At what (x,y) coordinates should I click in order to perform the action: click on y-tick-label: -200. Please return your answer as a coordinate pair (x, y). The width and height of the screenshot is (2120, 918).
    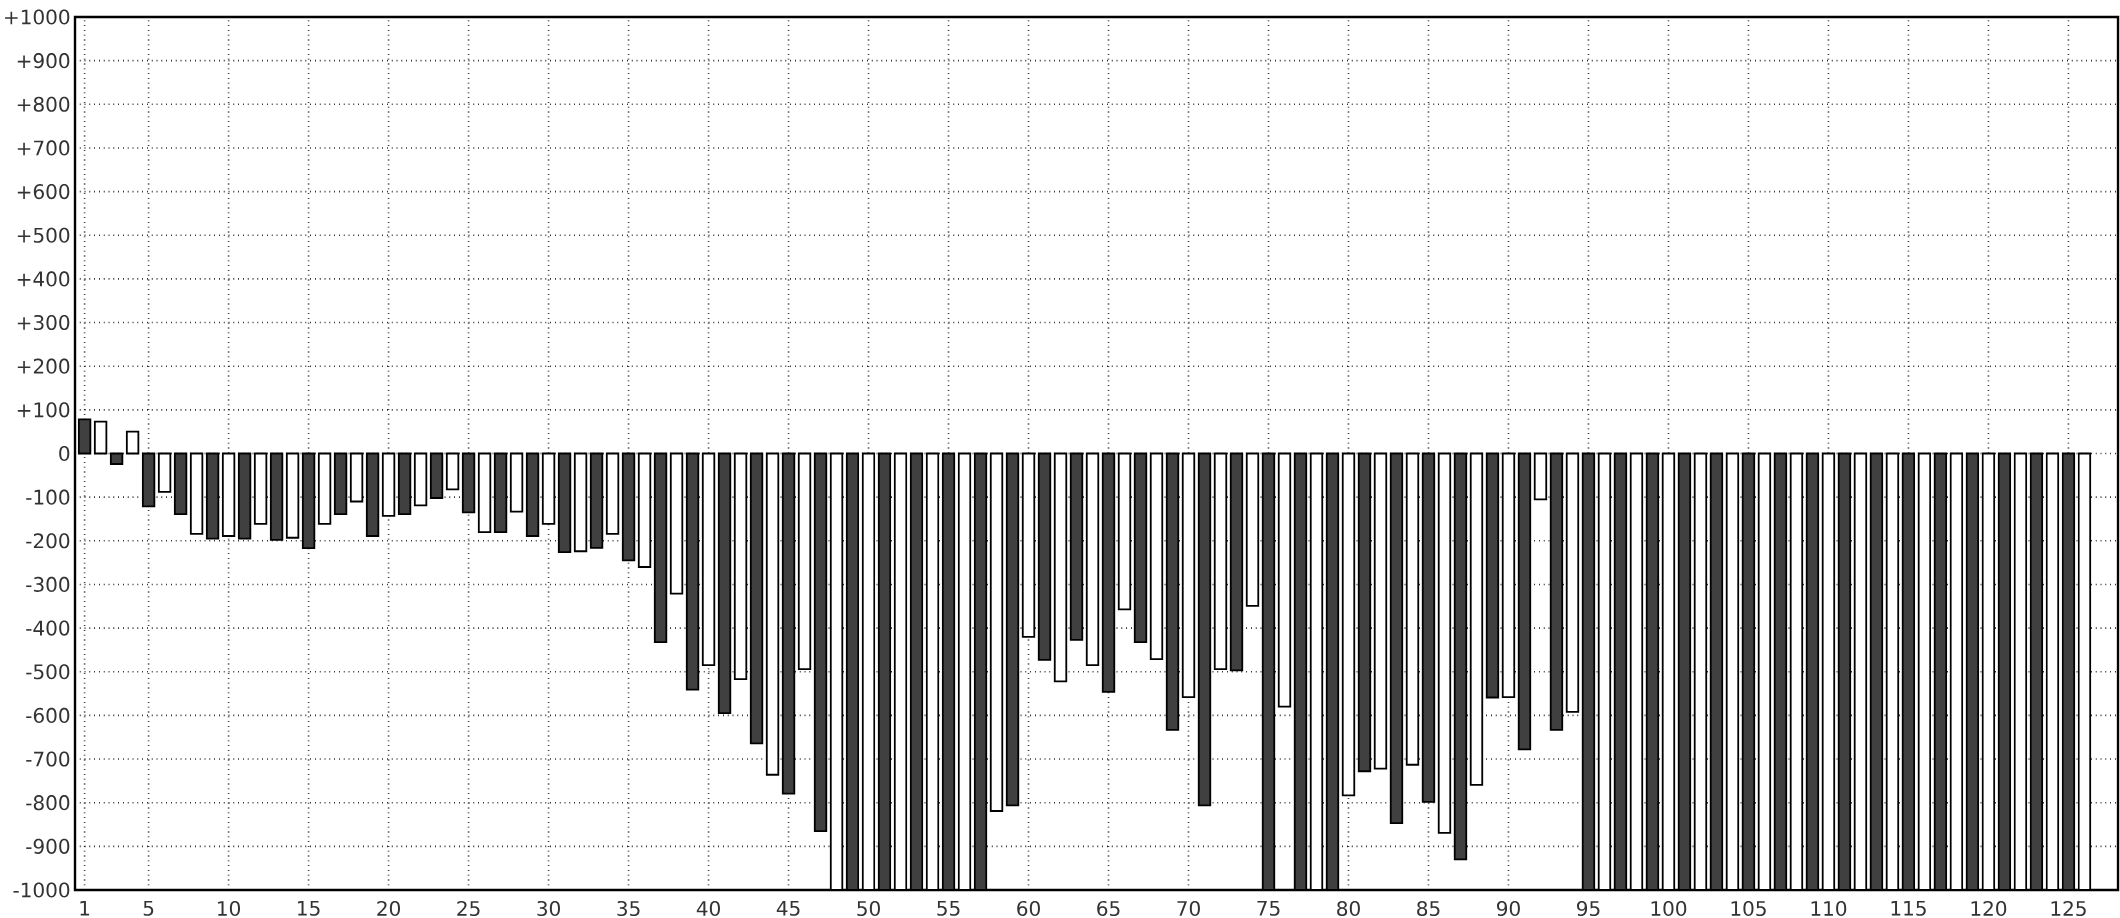
    Looking at the image, I should click on (48, 541).